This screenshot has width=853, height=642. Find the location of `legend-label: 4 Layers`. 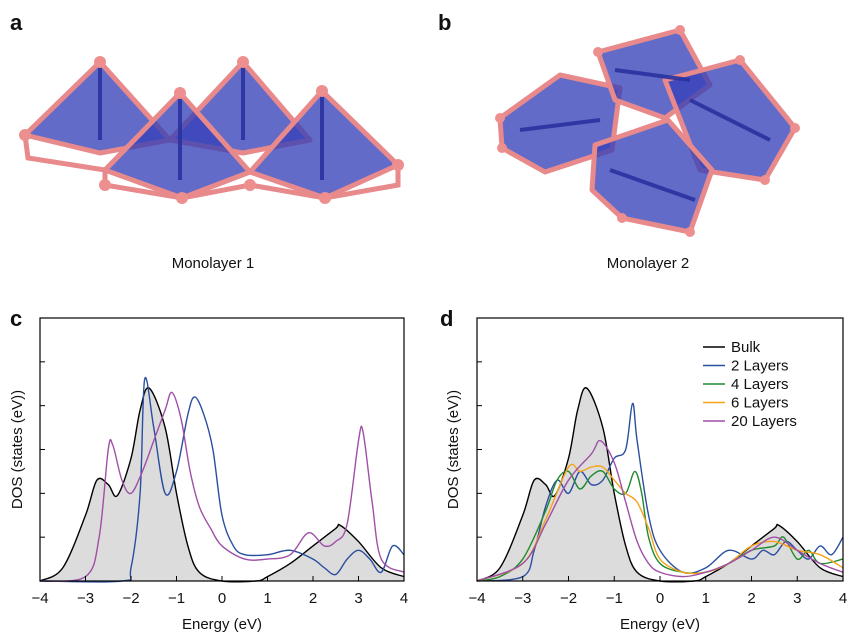

legend-label: 4 Layers is located at coordinates (760, 384).